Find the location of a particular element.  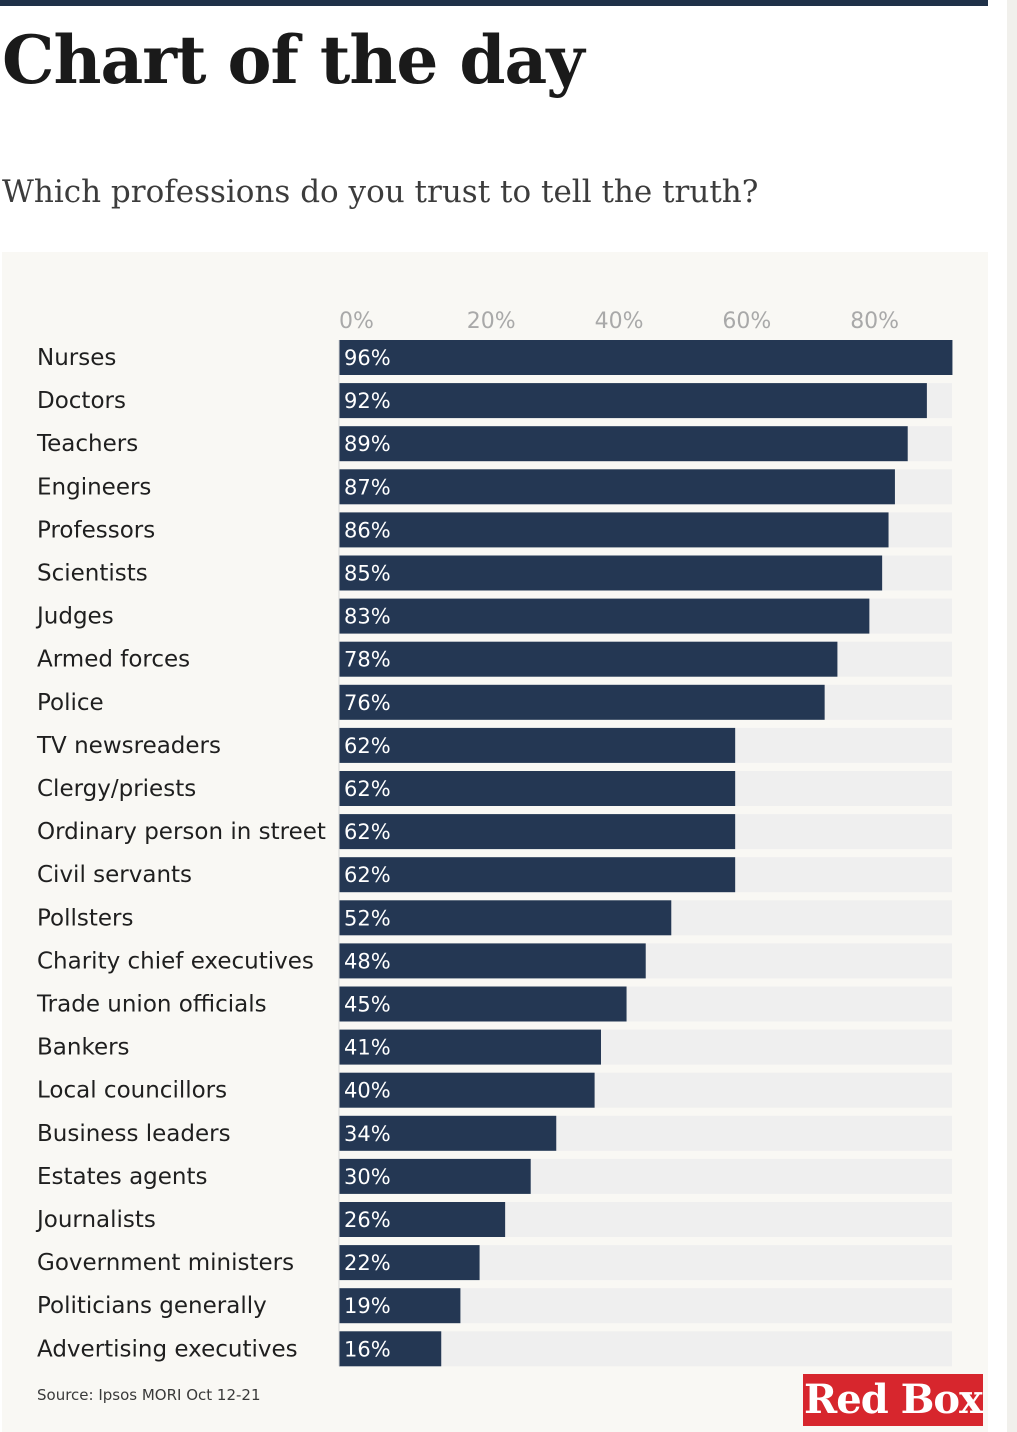

category-label: Charity chief executives is located at coordinates (175, 961).